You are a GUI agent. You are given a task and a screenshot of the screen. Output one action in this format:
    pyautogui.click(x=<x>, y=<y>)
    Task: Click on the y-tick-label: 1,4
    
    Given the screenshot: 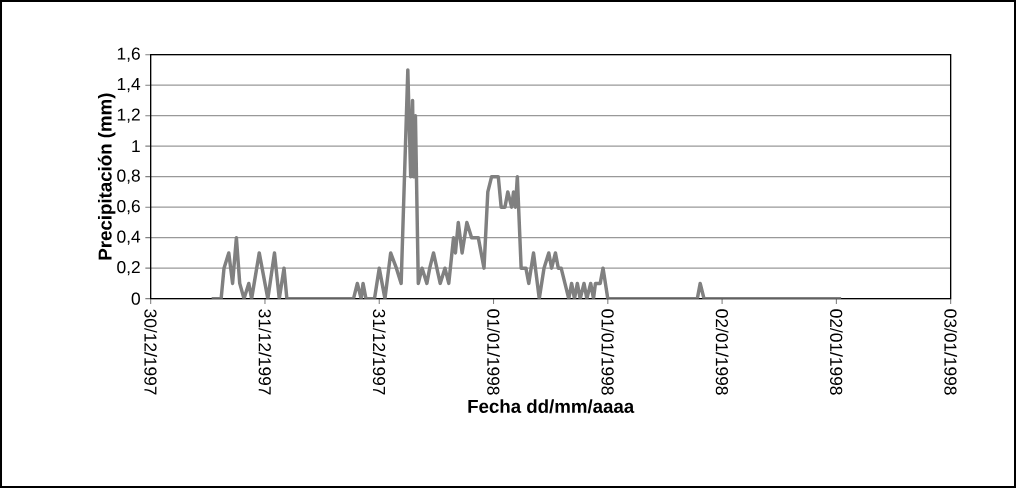 What is the action you would take?
    pyautogui.click(x=129, y=85)
    